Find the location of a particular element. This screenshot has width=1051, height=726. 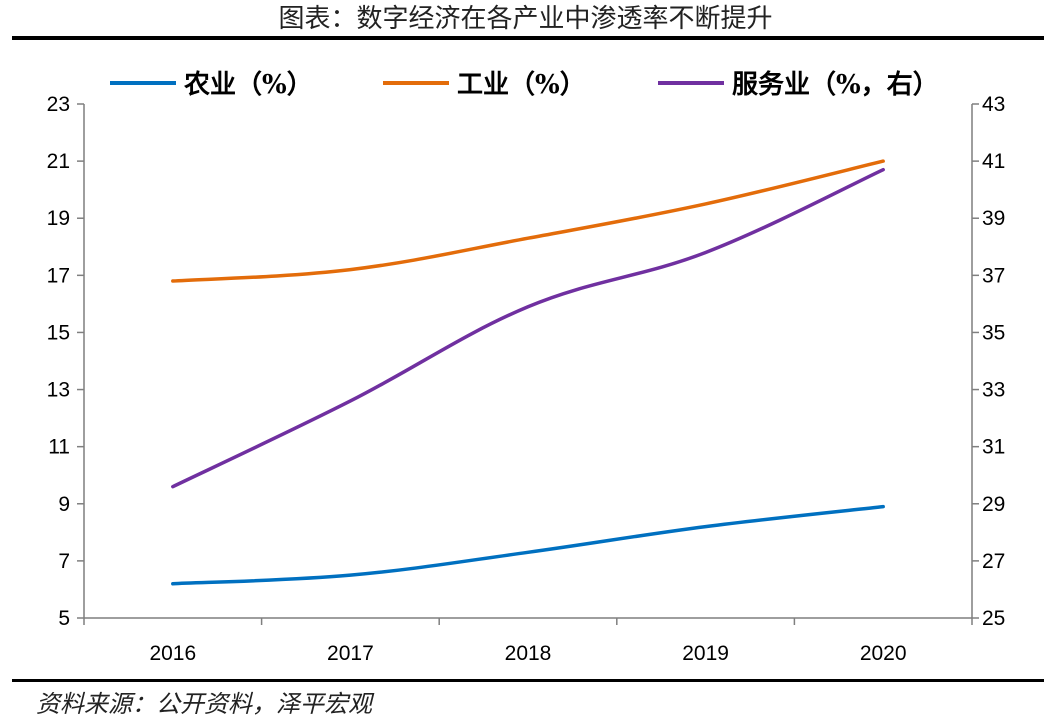

legend-label-1: 工业（%） is located at coordinates (521, 85).